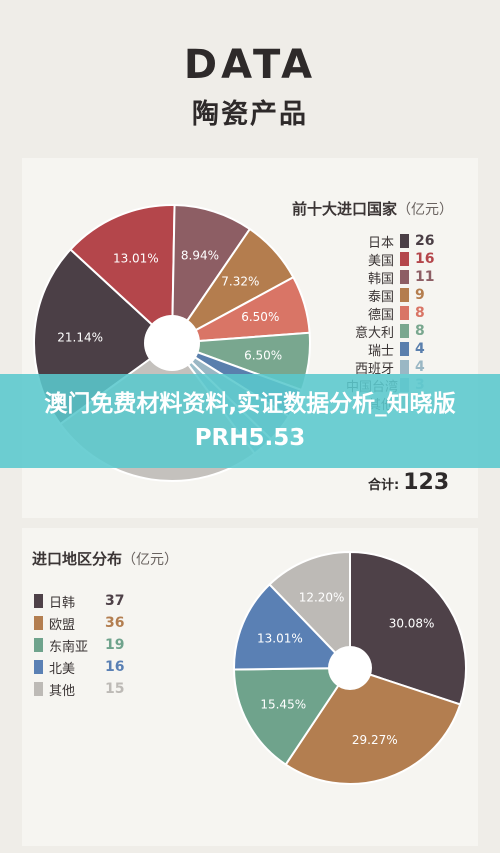 The width and height of the screenshot is (500, 853). Describe the element at coordinates (380, 297) in the screenshot. I see `legend-category: 泰国` at that location.